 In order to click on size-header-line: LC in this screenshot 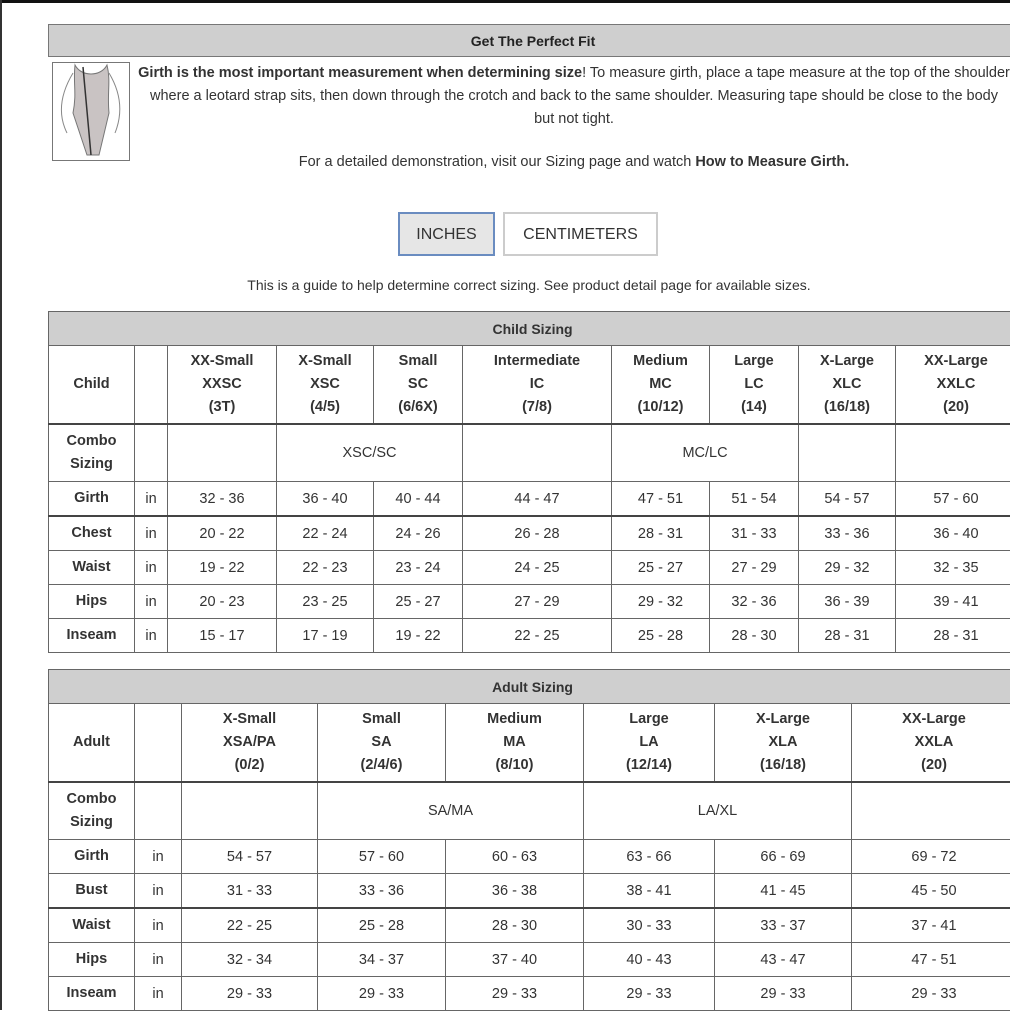, I will do `click(754, 384)`.